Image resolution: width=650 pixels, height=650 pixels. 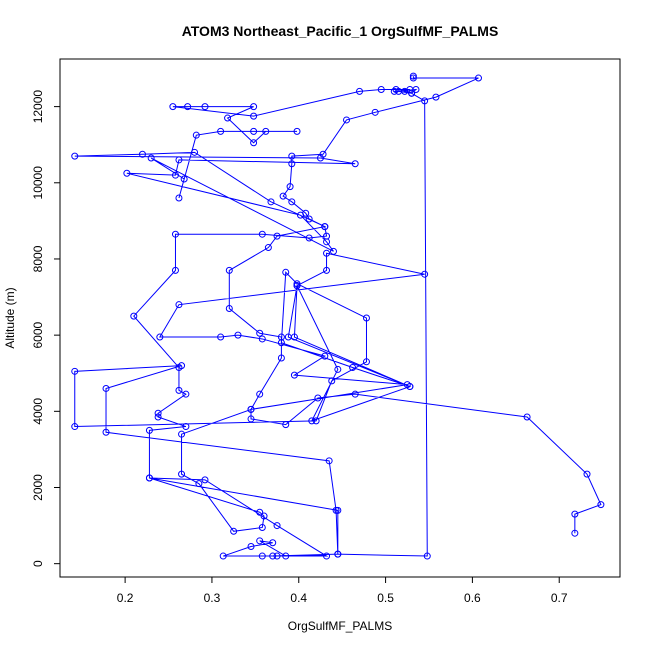 What do you see at coordinates (38, 258) in the screenshot?
I see `y-tick-label: 8000` at bounding box center [38, 258].